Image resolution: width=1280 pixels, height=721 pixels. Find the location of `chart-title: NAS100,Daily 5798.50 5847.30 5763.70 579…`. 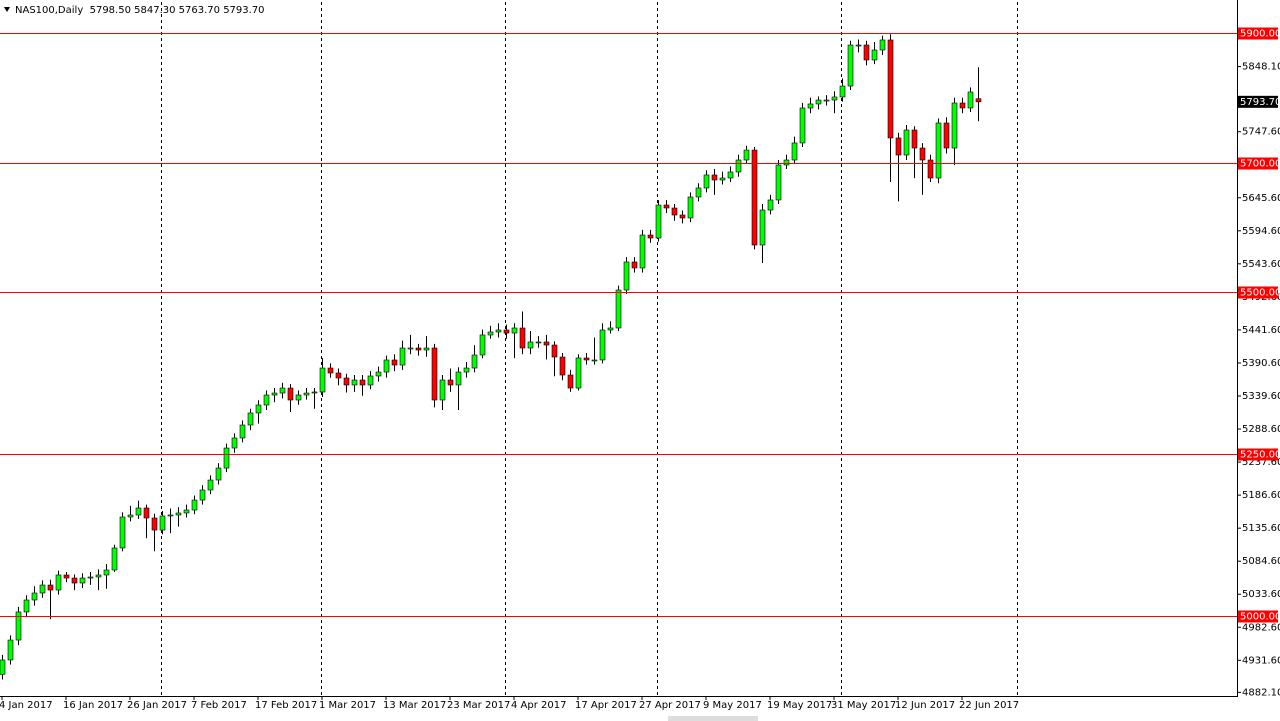

chart-title: NAS100,Daily 5798.50 5847.30 5763.70 579… is located at coordinates (140, 10).